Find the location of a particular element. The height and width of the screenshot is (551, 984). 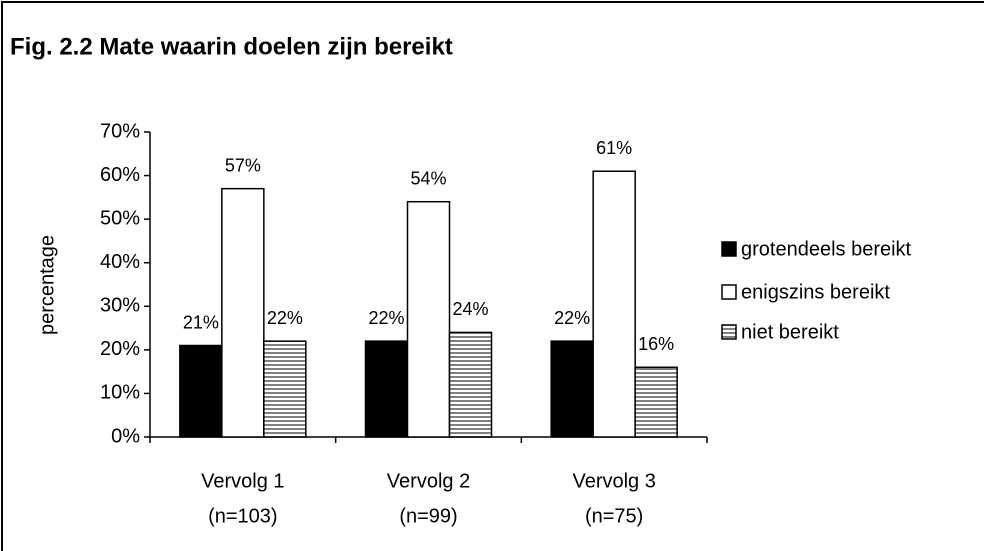

y-tick-label: 70% is located at coordinates (120, 131).